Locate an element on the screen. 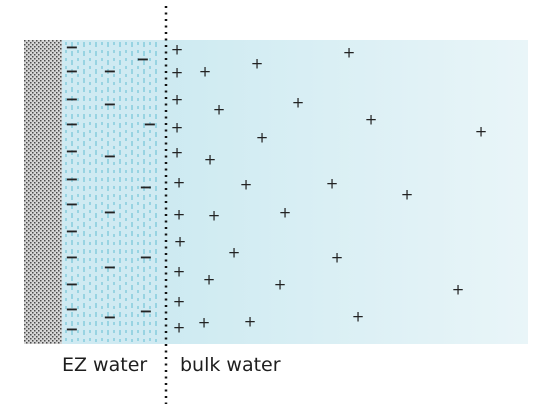  ez-water-label: EZ water is located at coordinates (105, 365).